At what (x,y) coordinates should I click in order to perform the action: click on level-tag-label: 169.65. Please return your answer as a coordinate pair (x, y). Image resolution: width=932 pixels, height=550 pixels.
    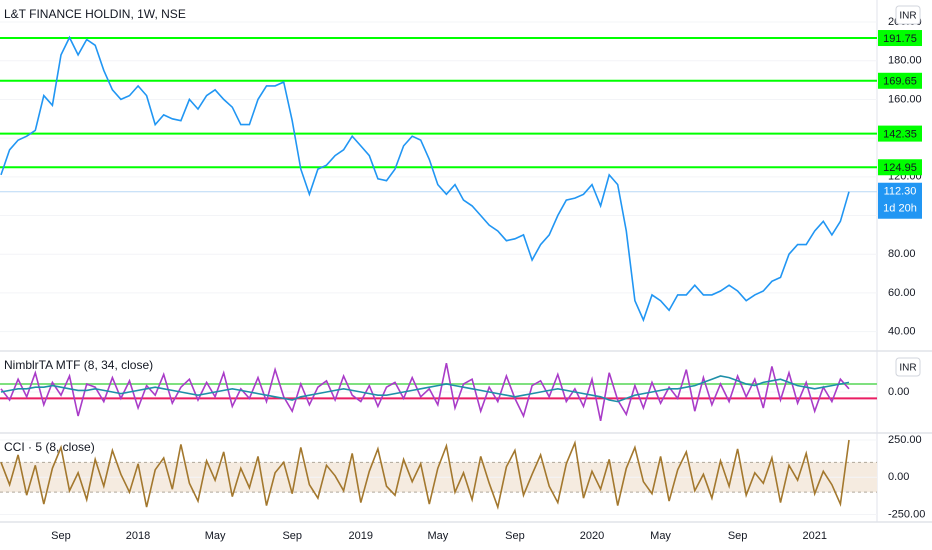
    Looking at the image, I should click on (900, 82).